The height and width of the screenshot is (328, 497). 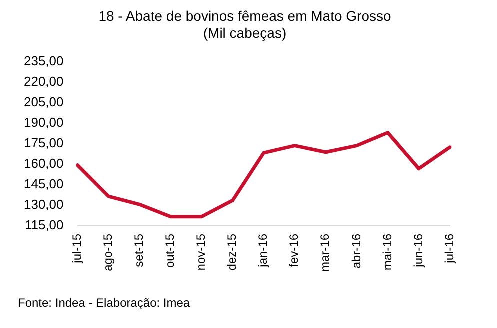 I want to click on x-tick-label: dez-15, so click(x=232, y=252).